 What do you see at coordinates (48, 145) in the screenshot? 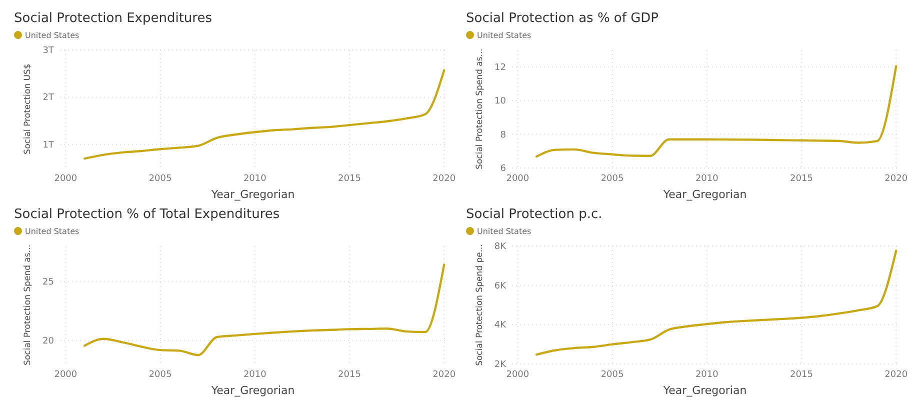
I see `y-tick-label: 1T` at bounding box center [48, 145].